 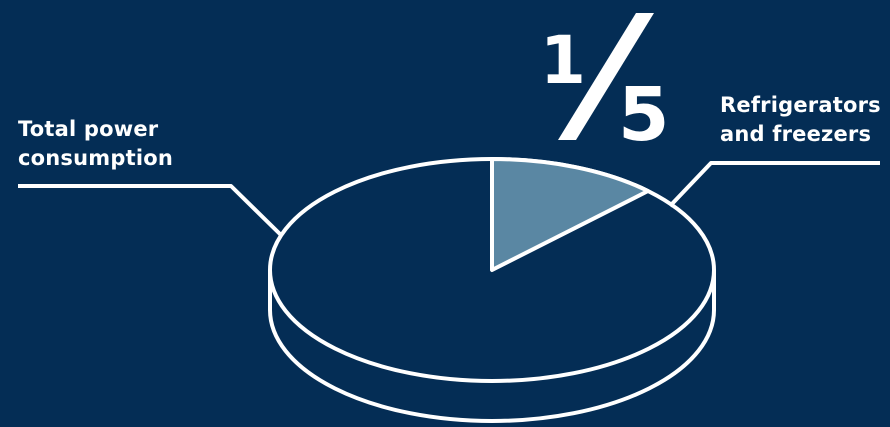 What do you see at coordinates (800, 105) in the screenshot?
I see `label-fridge-line1: Refrigerators` at bounding box center [800, 105].